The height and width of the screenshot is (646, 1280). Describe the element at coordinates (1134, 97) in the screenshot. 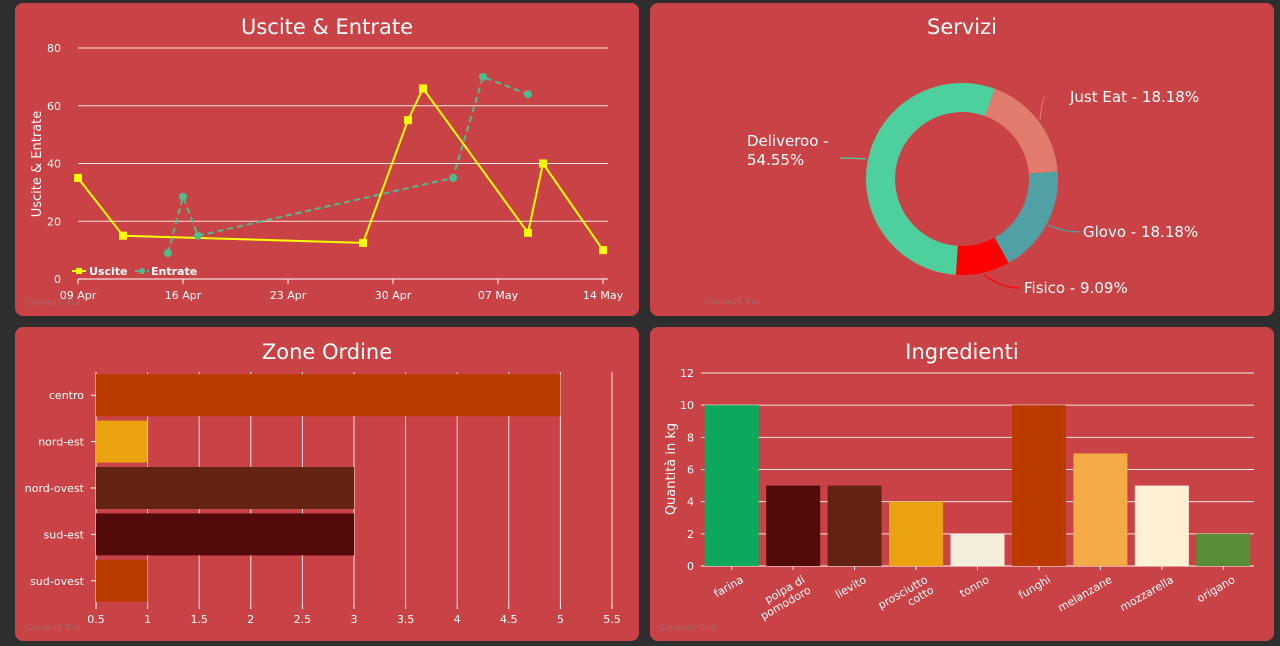

I see `slice-label: Just Eat - 18.18%` at that location.